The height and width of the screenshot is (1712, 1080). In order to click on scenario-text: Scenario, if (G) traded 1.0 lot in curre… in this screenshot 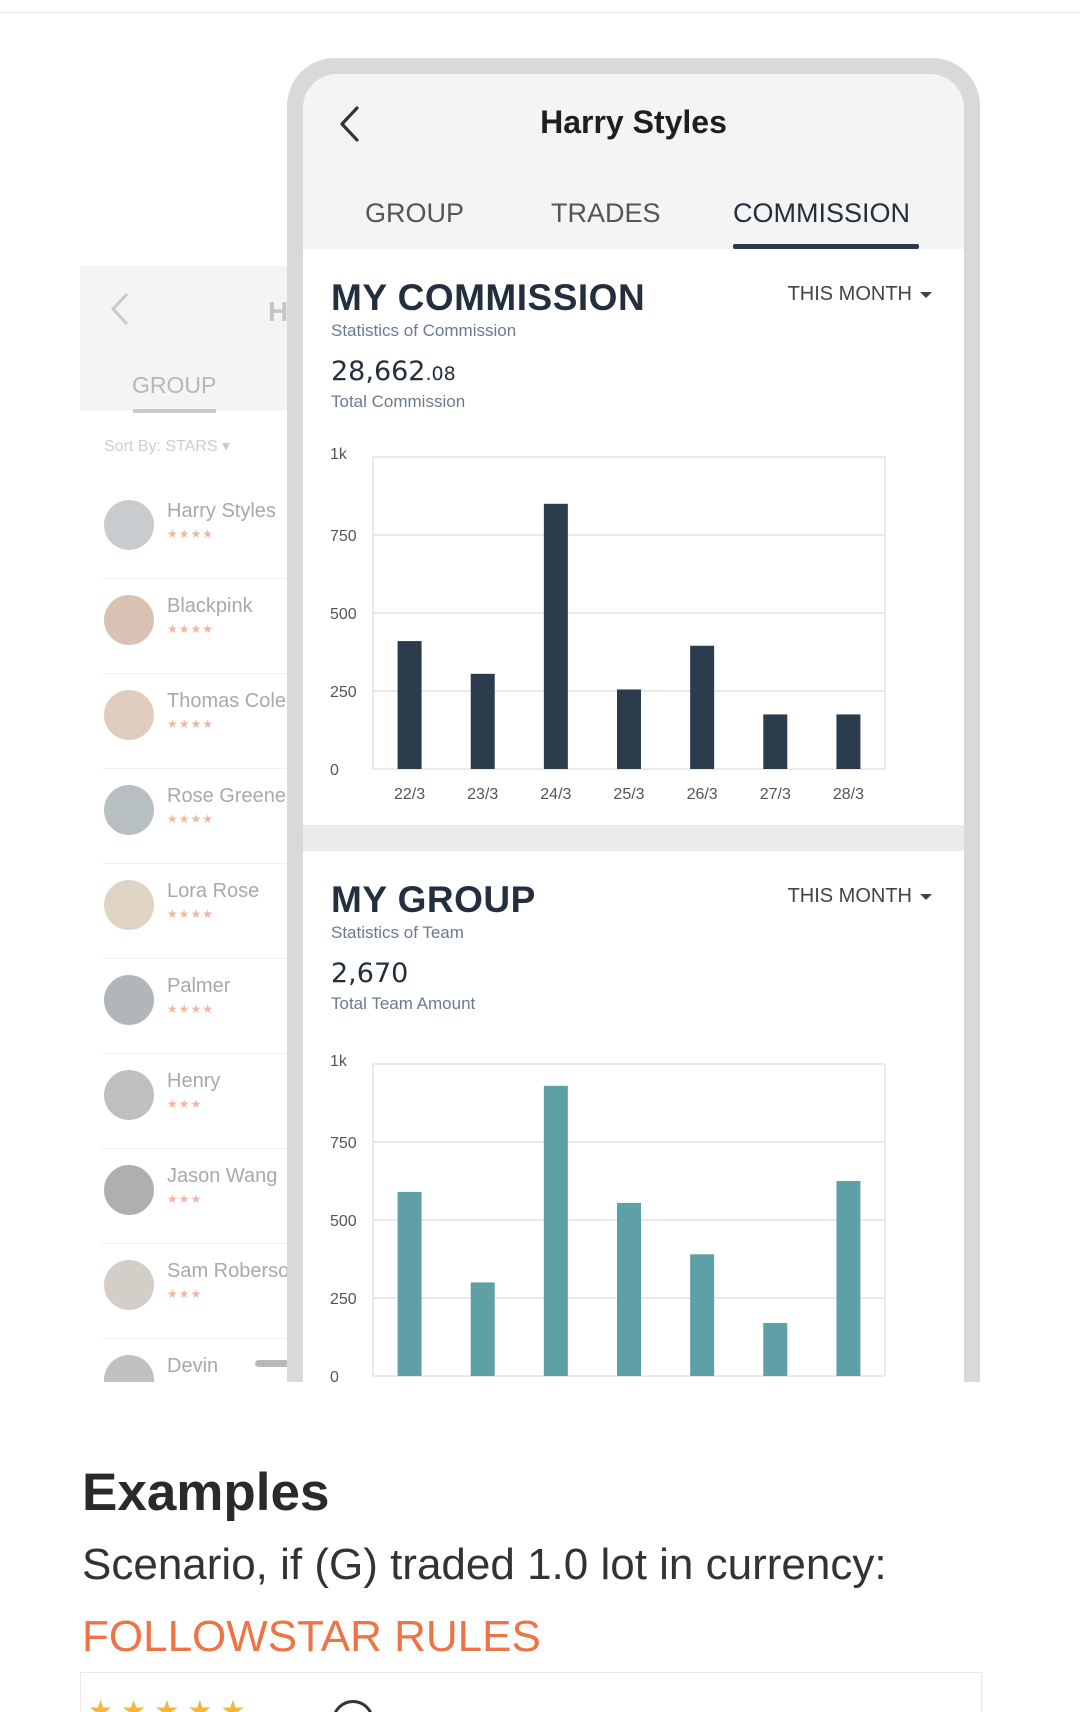, I will do `click(484, 1564)`.